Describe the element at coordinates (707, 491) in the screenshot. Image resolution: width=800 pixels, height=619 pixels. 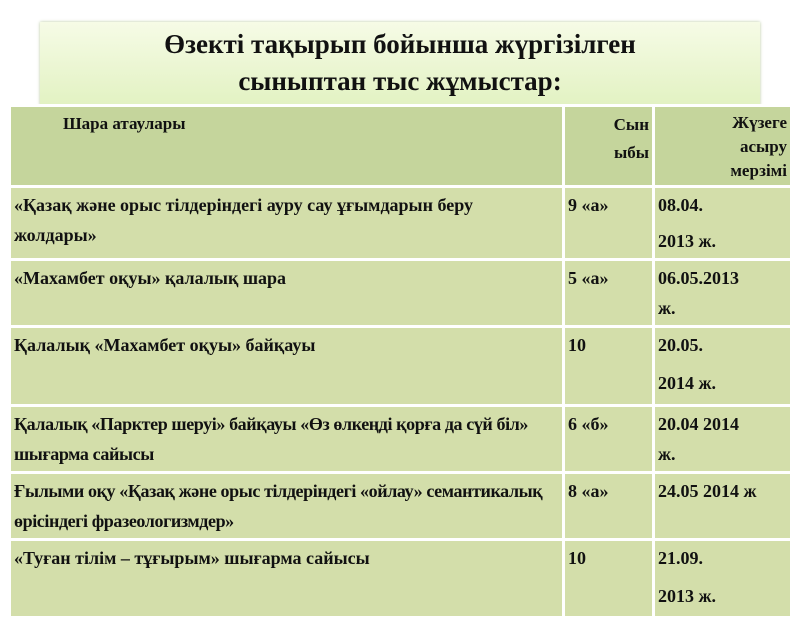
I see `date-line: 24.05 2014 ж` at that location.